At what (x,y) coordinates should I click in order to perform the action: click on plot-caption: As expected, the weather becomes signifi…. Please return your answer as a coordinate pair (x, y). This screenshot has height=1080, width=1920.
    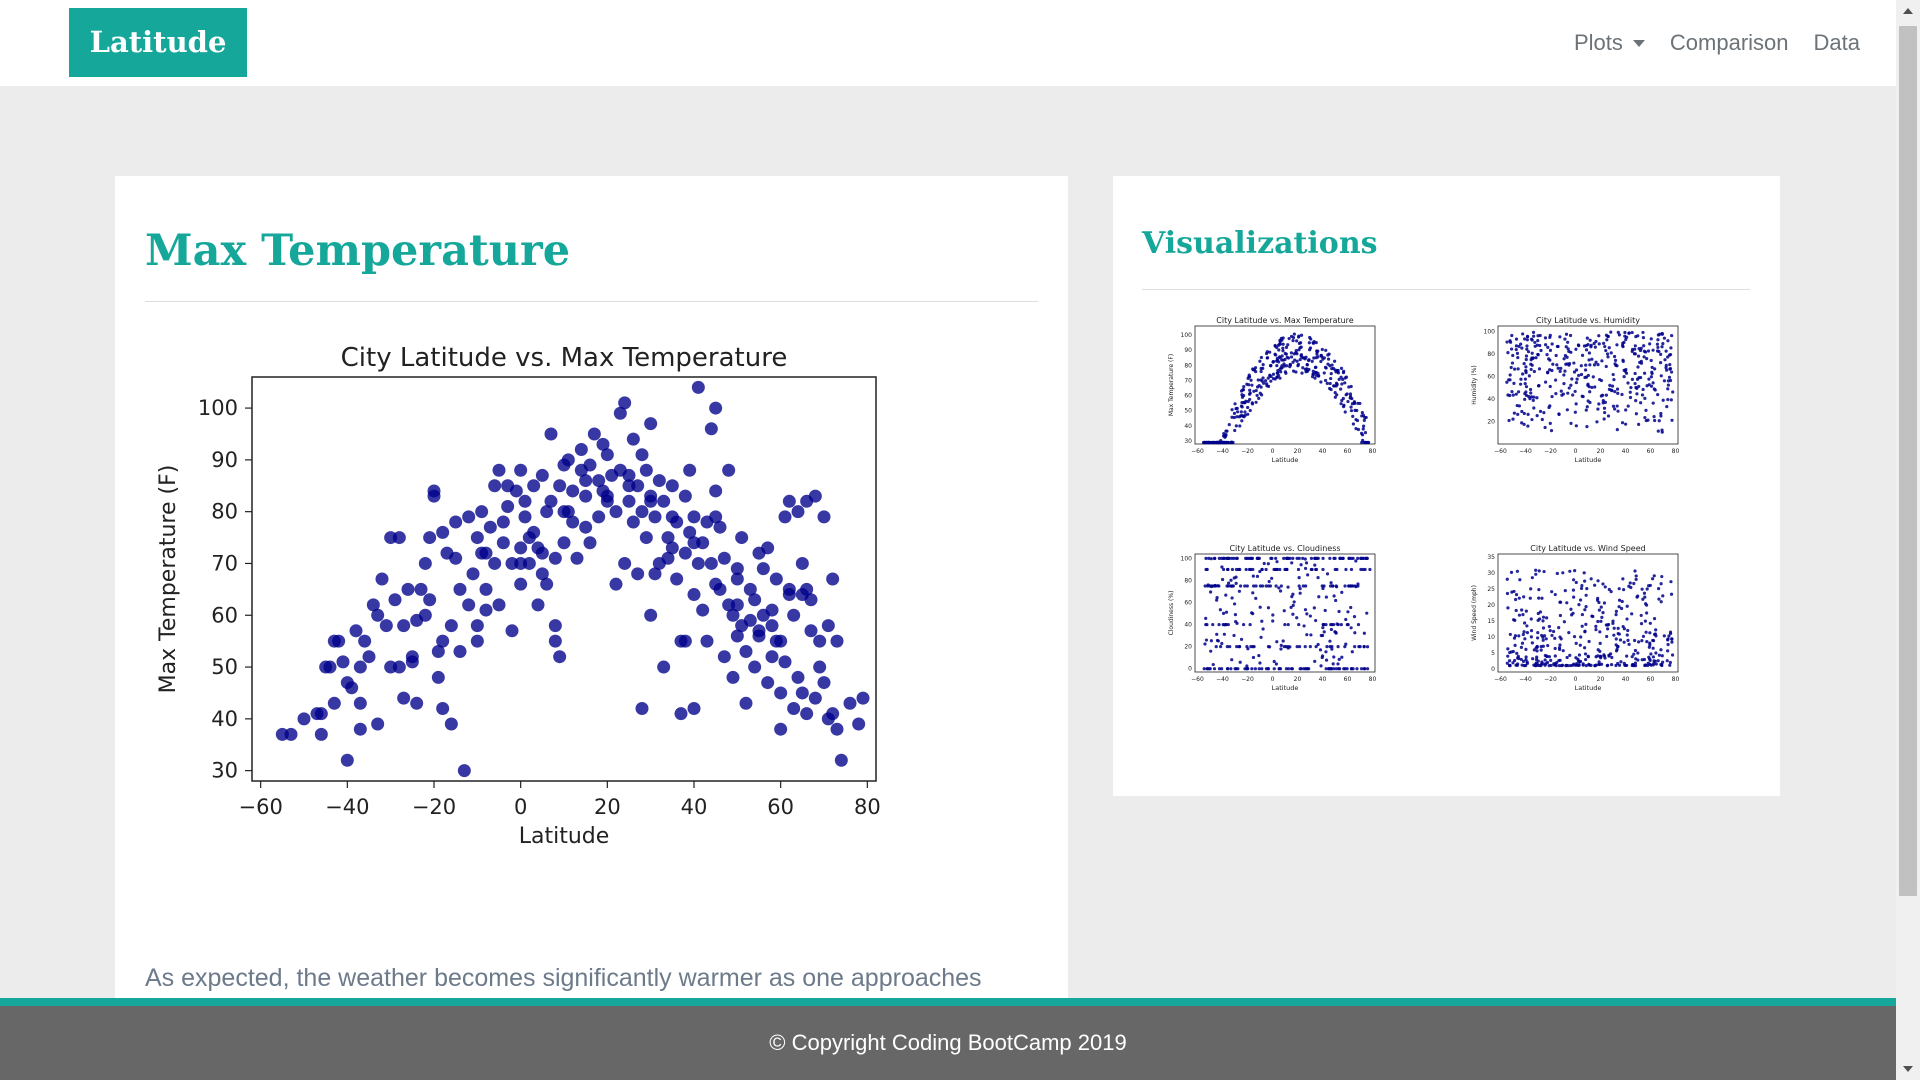
    Looking at the image, I should click on (563, 978).